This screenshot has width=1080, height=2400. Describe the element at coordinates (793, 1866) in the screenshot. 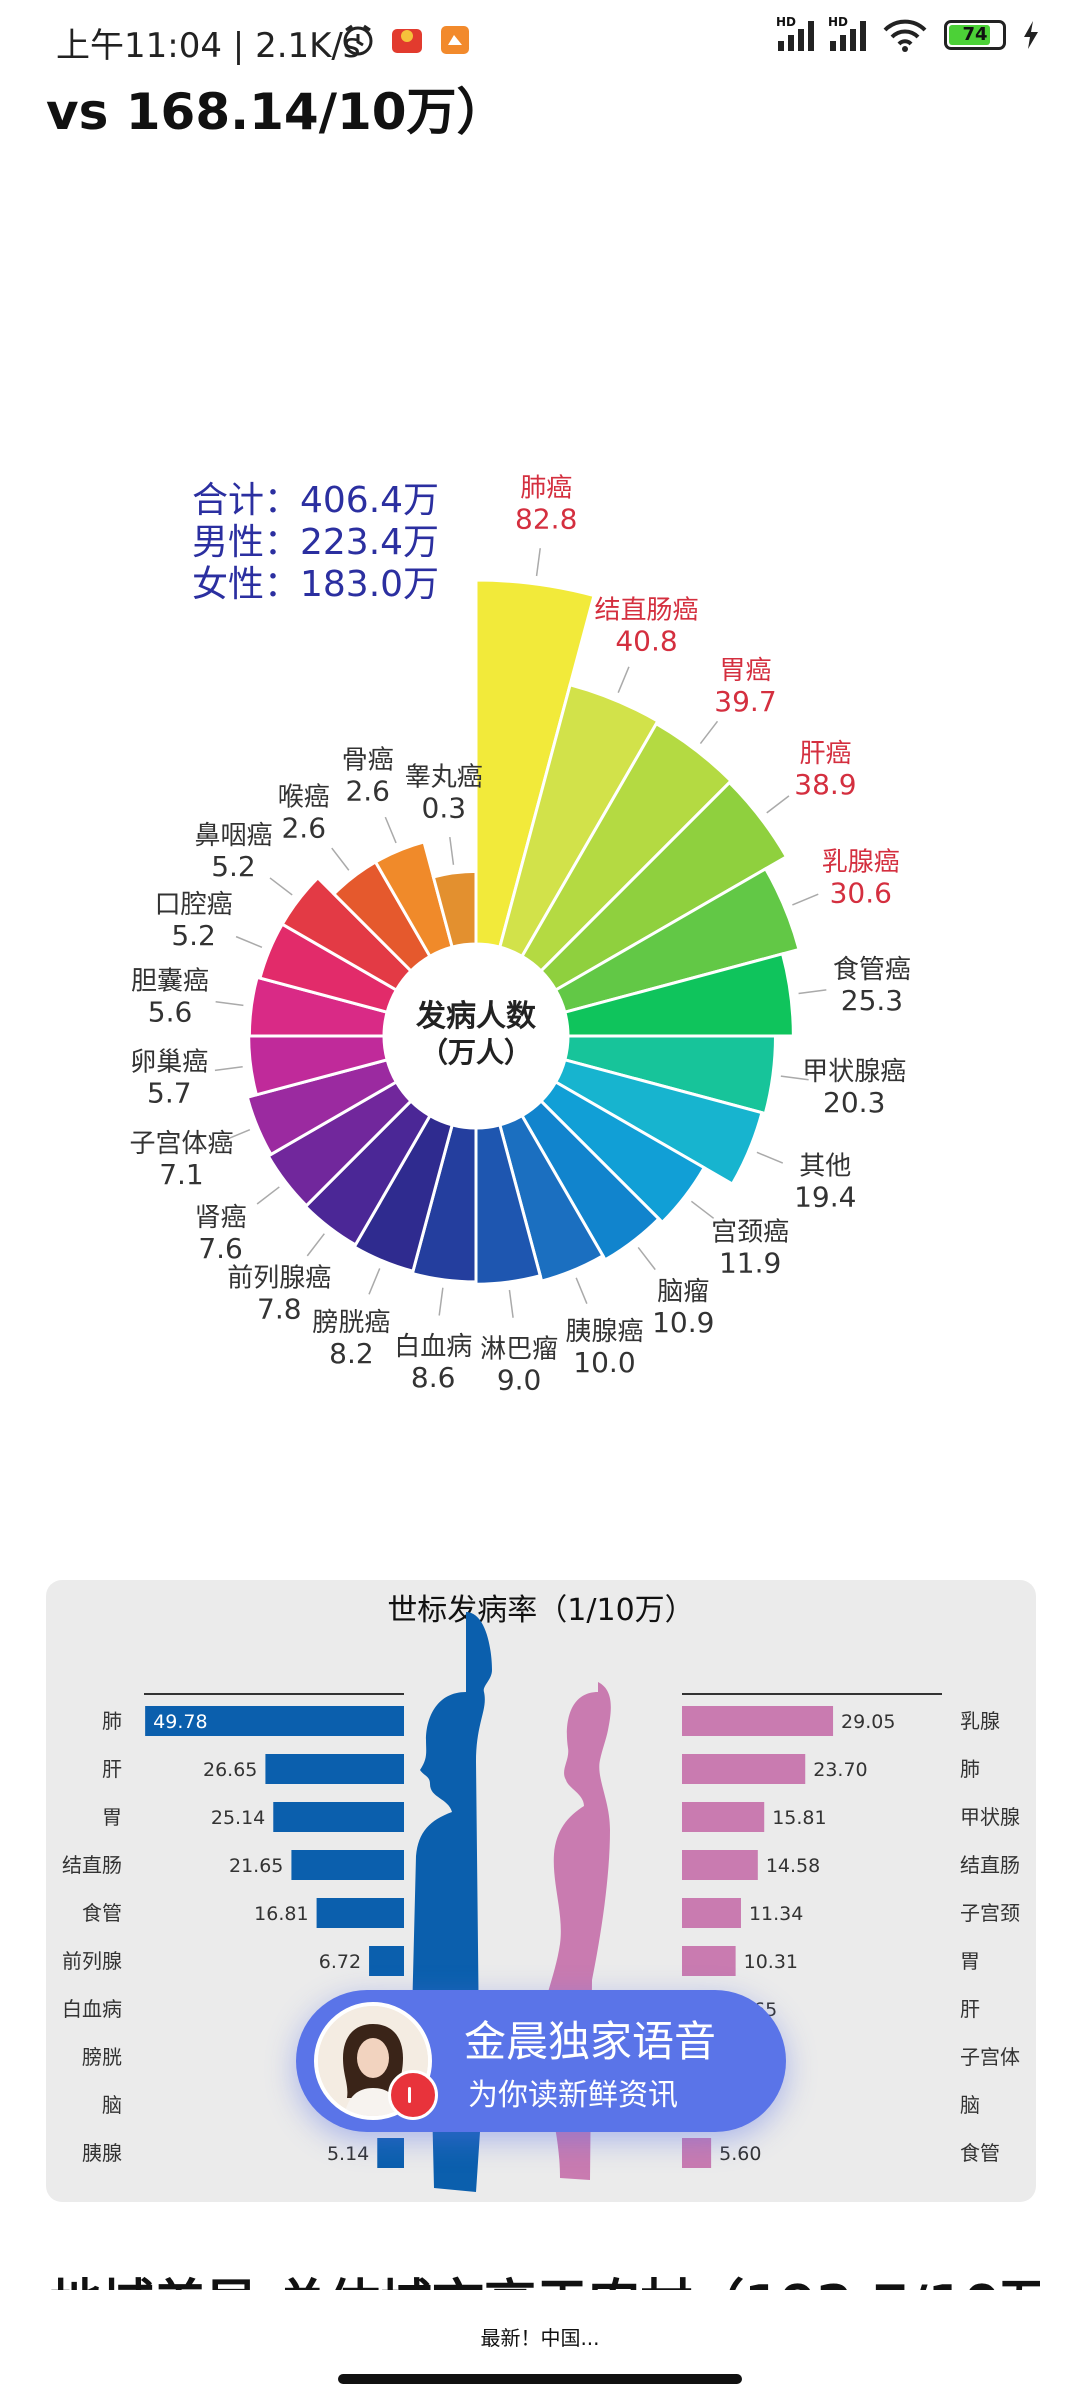

I see `female-value-label: 14.58` at that location.